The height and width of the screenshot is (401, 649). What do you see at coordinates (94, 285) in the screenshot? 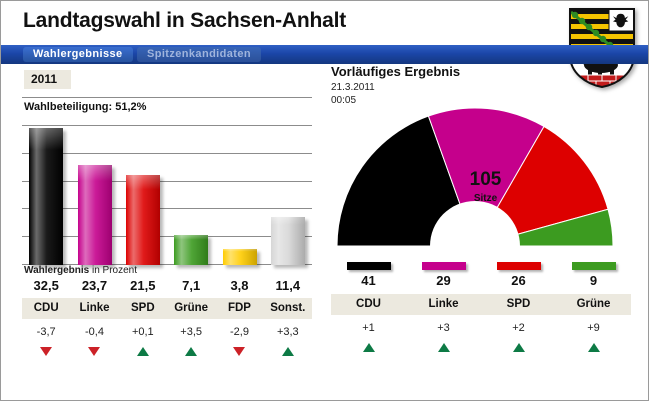
I see `vote-value: 23,7` at bounding box center [94, 285].